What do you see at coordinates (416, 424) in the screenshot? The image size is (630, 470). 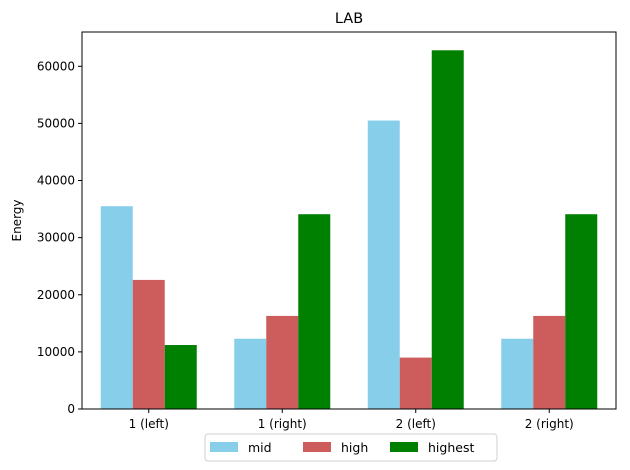 I see `x-tick-label: 2 (left)` at bounding box center [416, 424].